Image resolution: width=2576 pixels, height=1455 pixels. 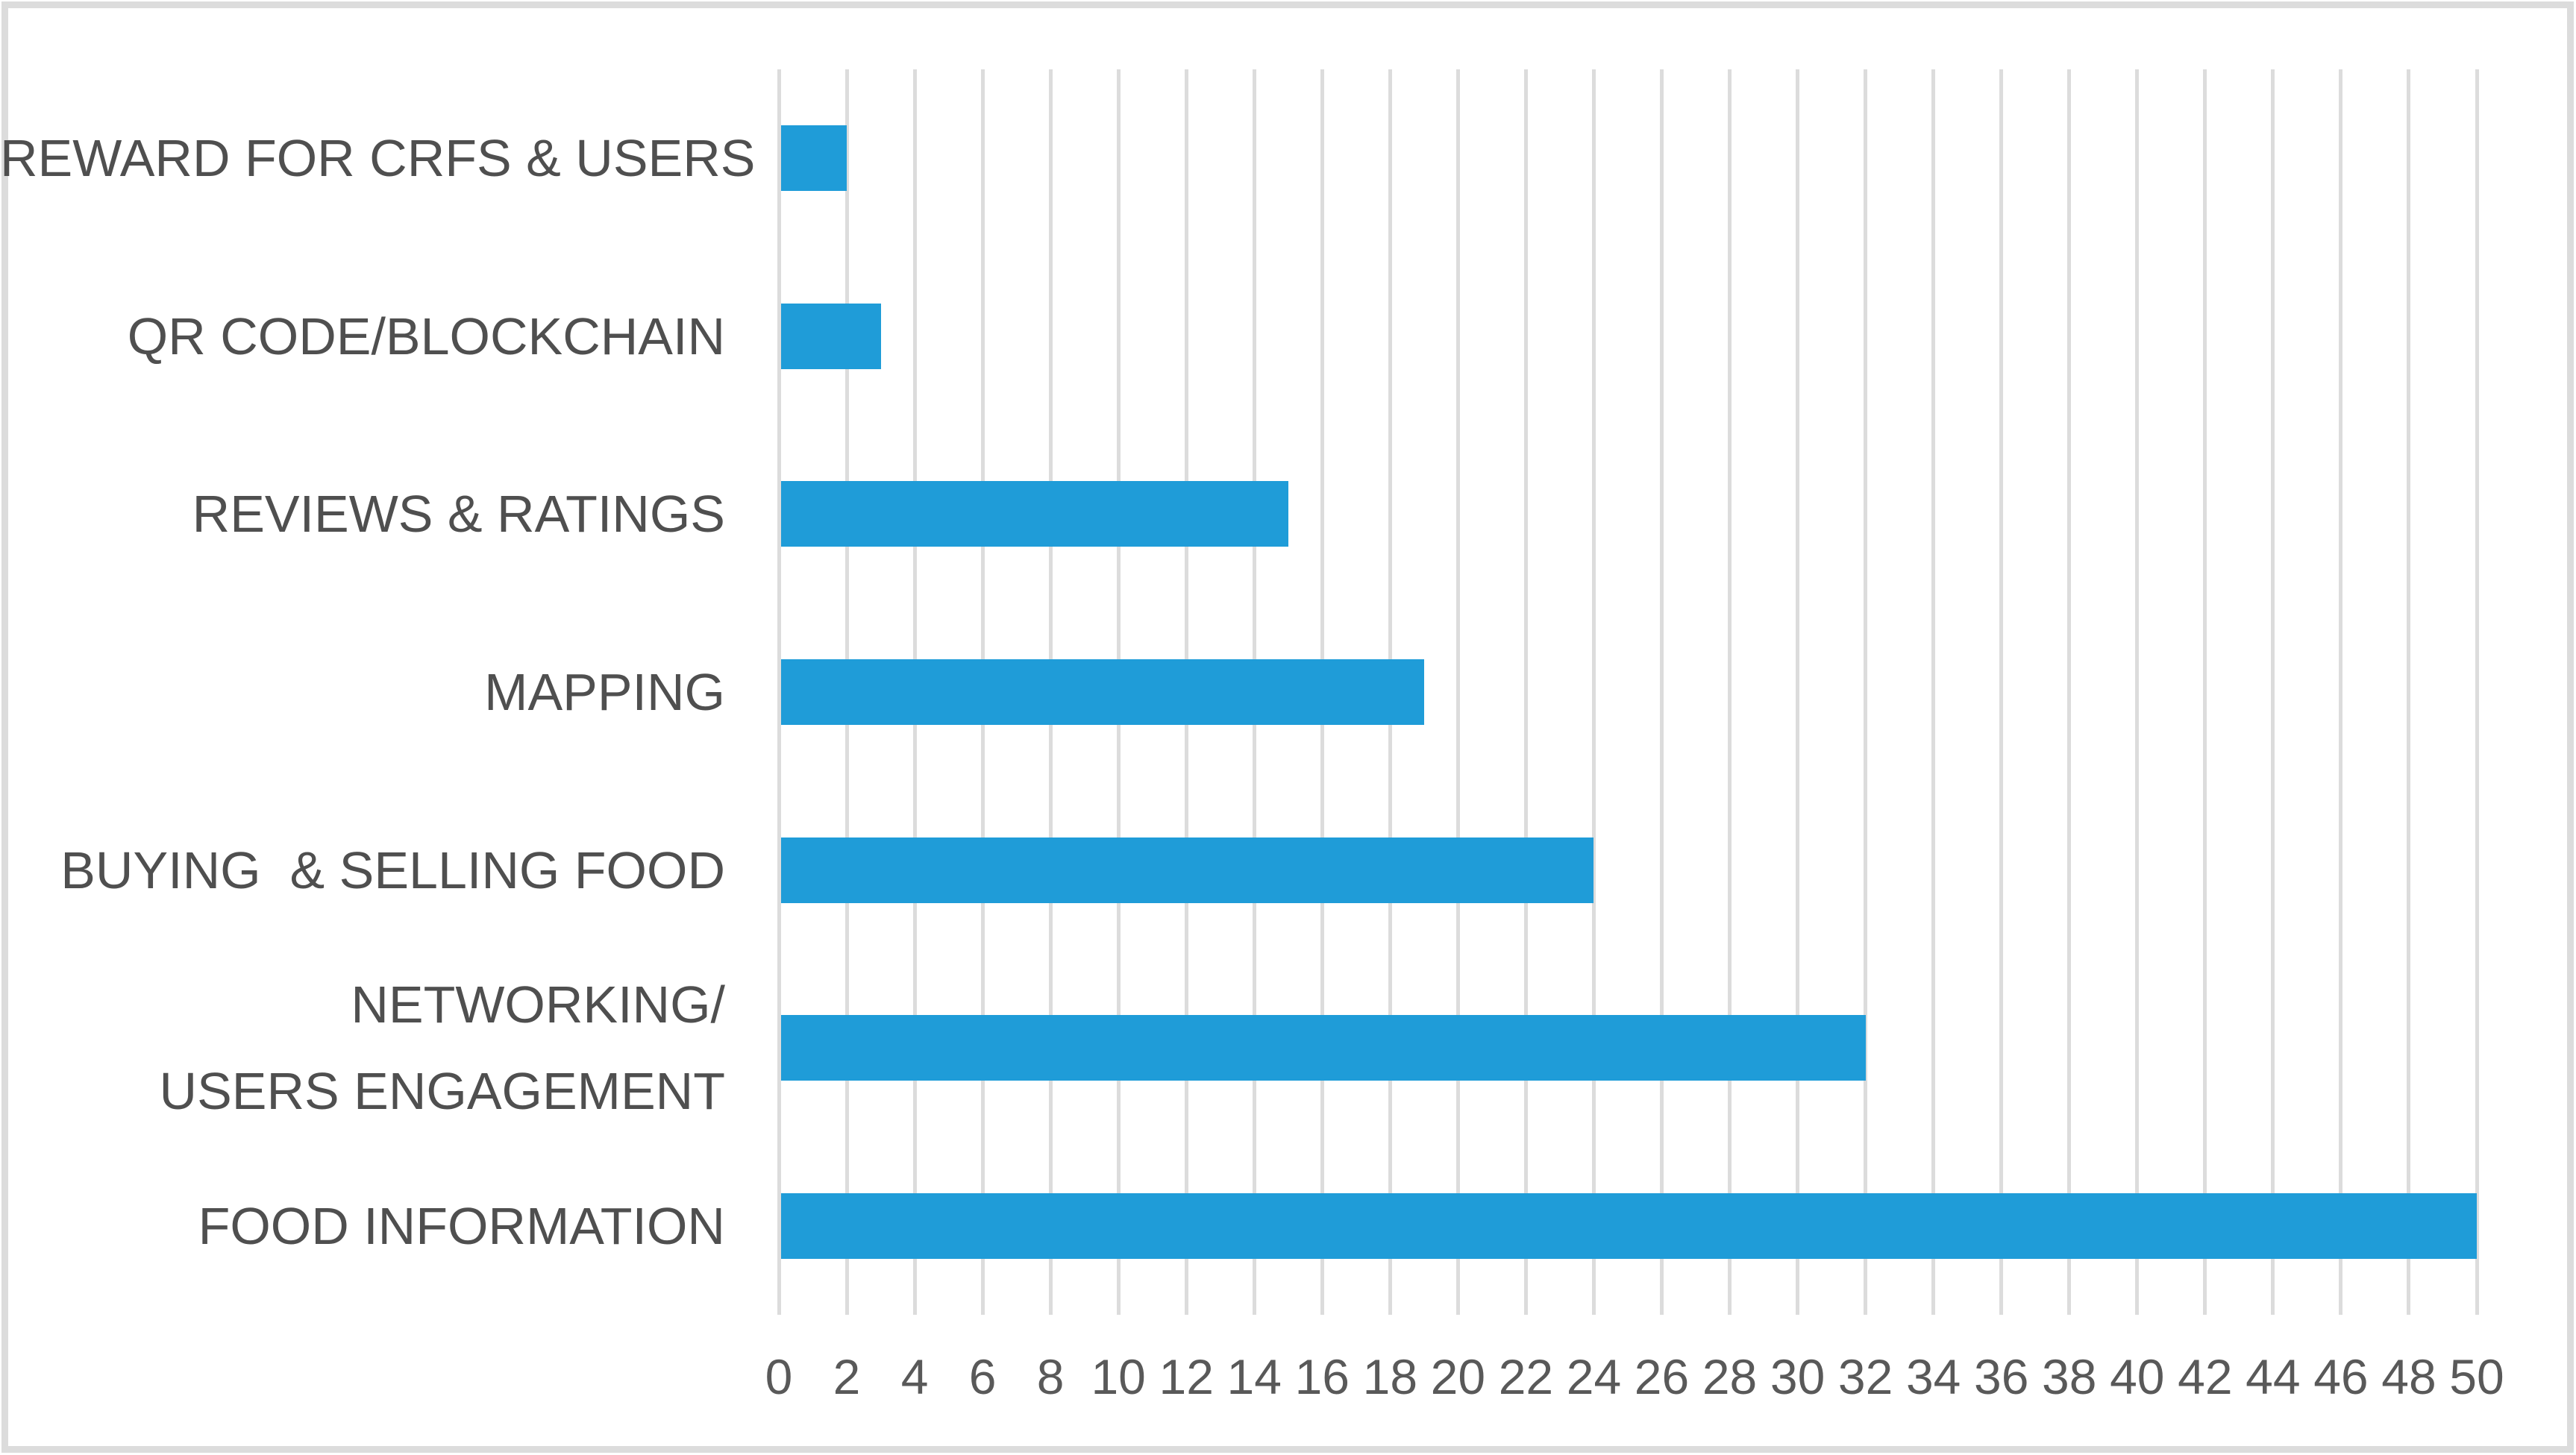 I want to click on category-label-line: QR CODE/BLOCKCHAIN, so click(x=426, y=336).